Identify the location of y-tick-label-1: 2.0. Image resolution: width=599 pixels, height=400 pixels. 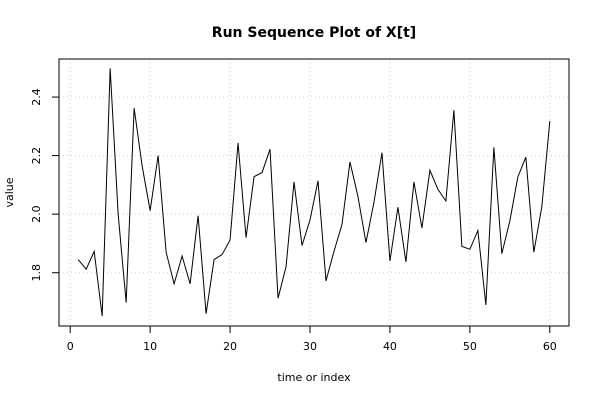
(36, 214).